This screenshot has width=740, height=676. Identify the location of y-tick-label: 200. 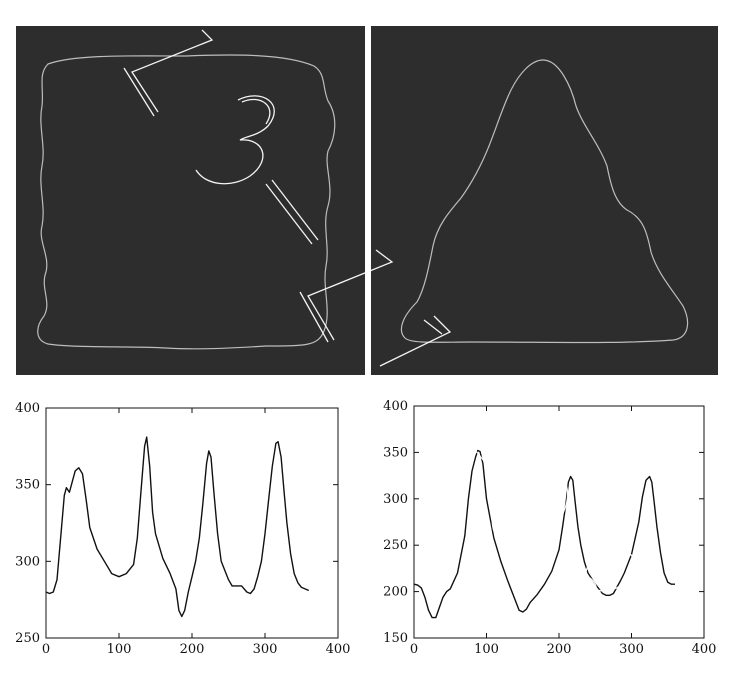
(395, 592).